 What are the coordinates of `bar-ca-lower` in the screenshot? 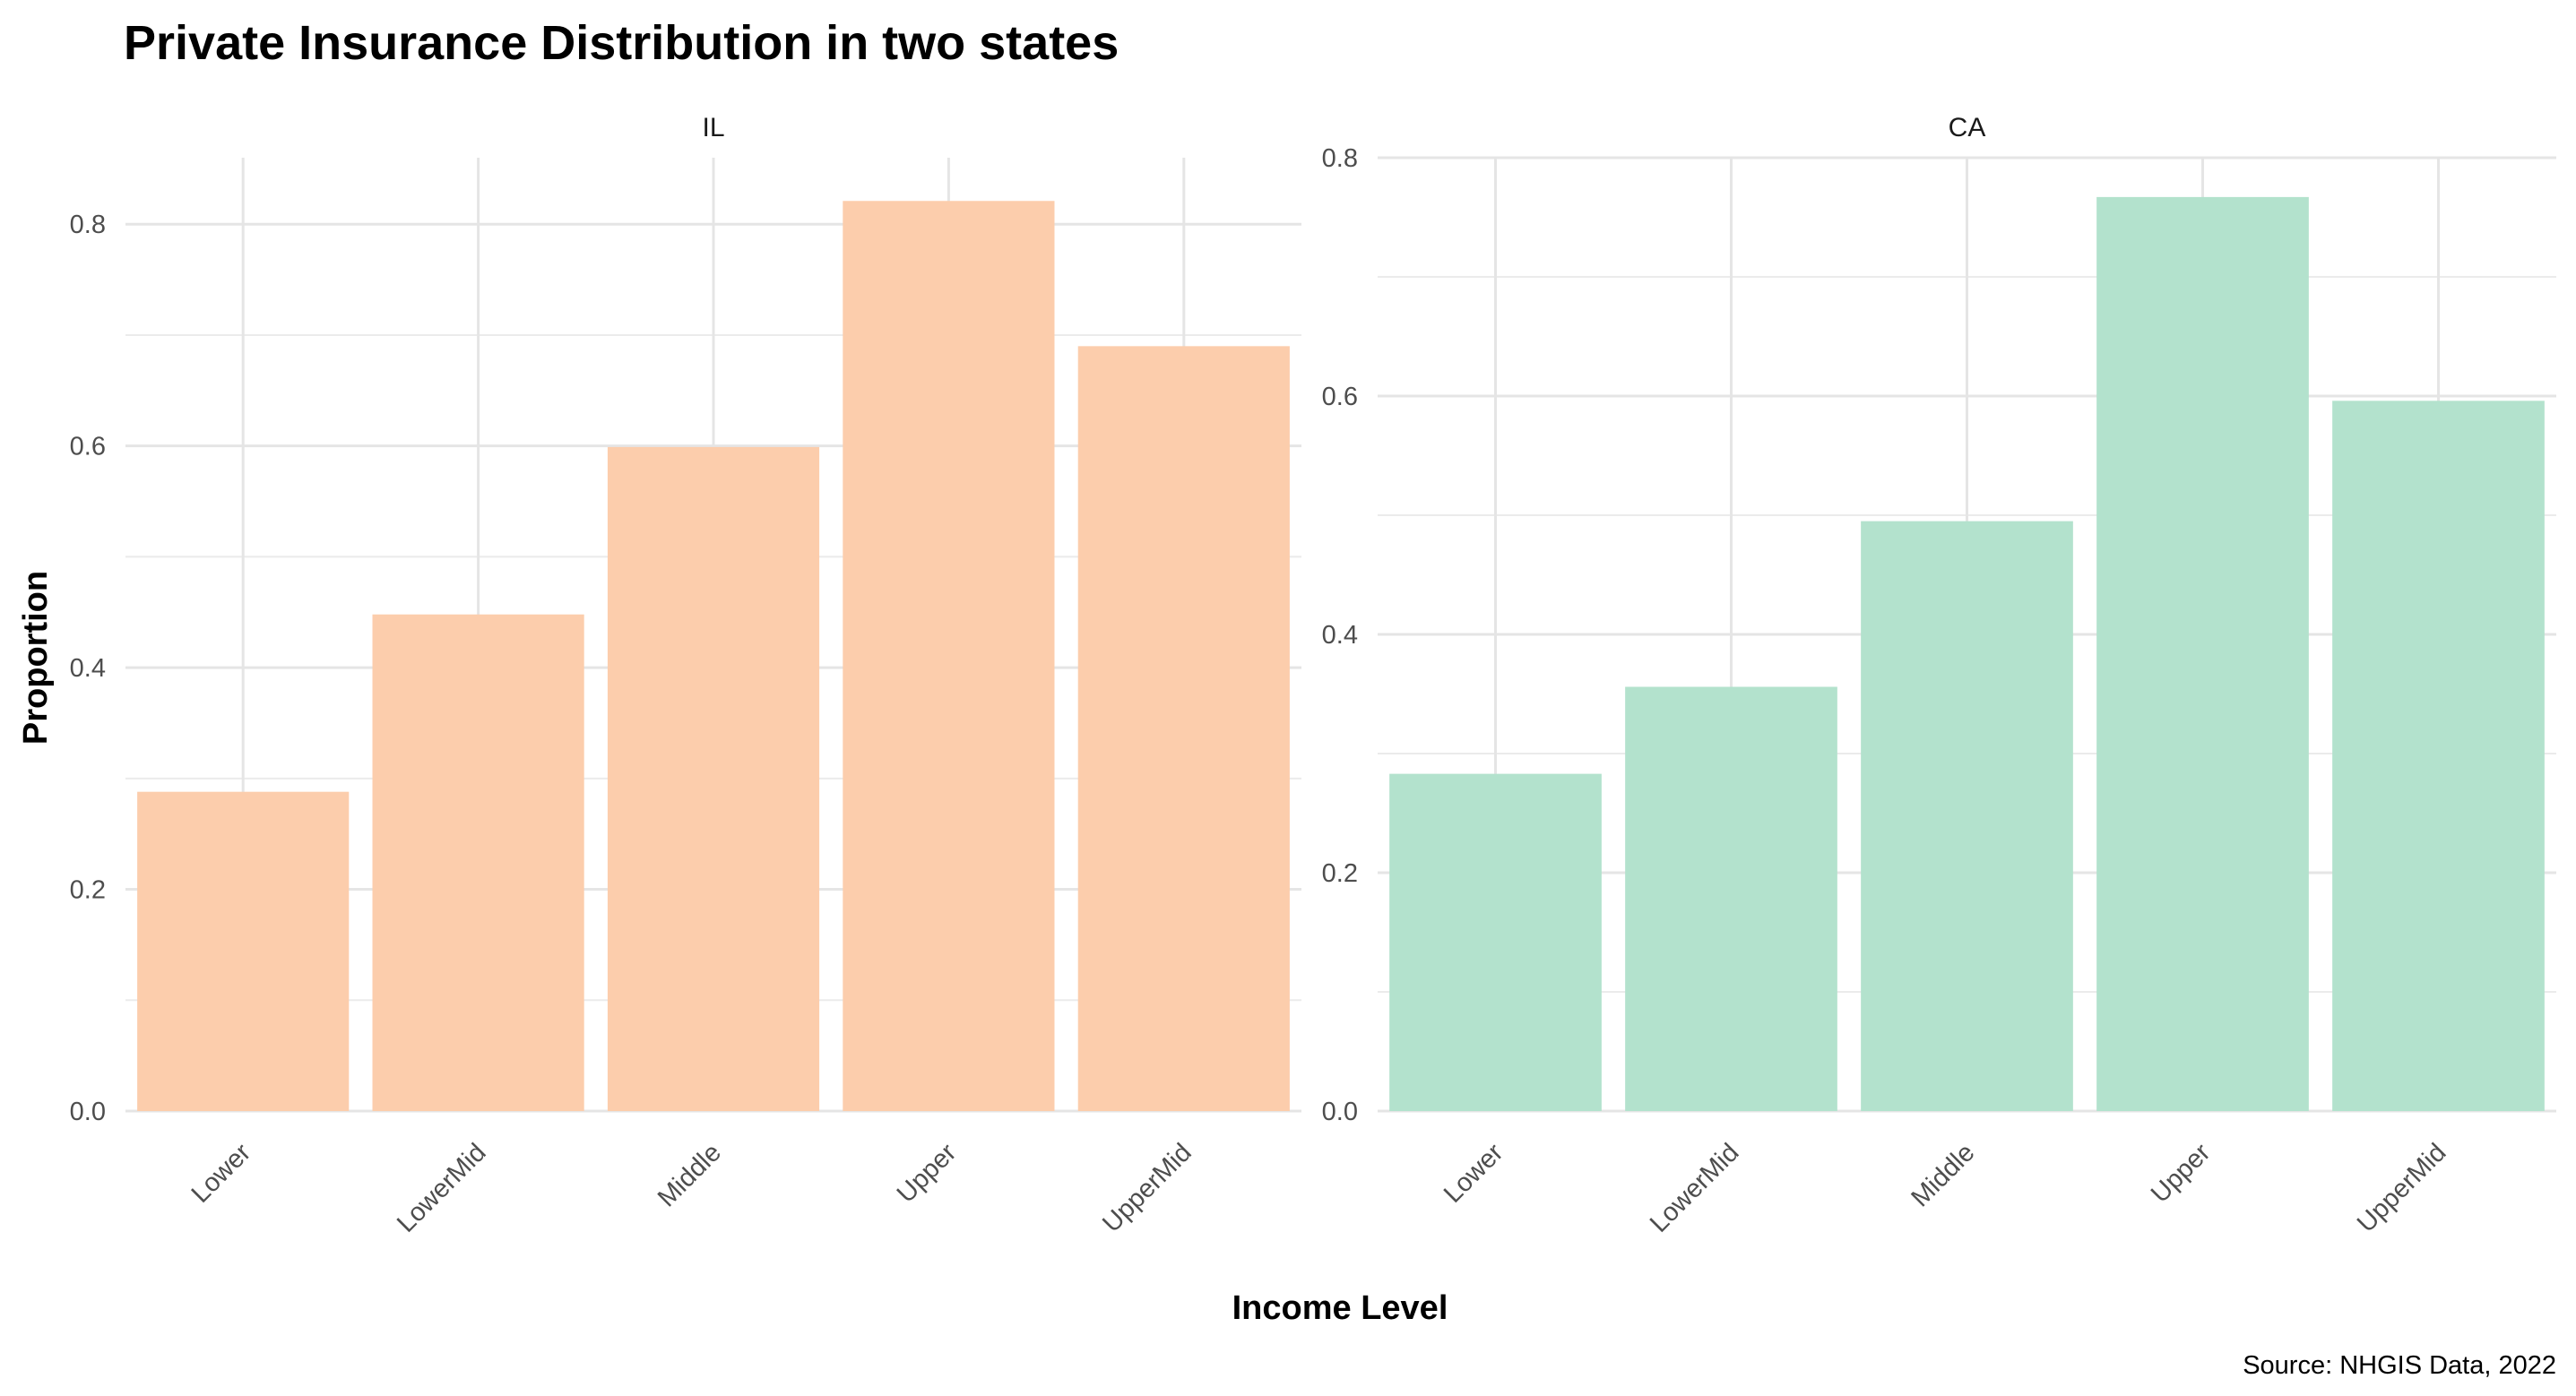 It's located at (1495, 942).